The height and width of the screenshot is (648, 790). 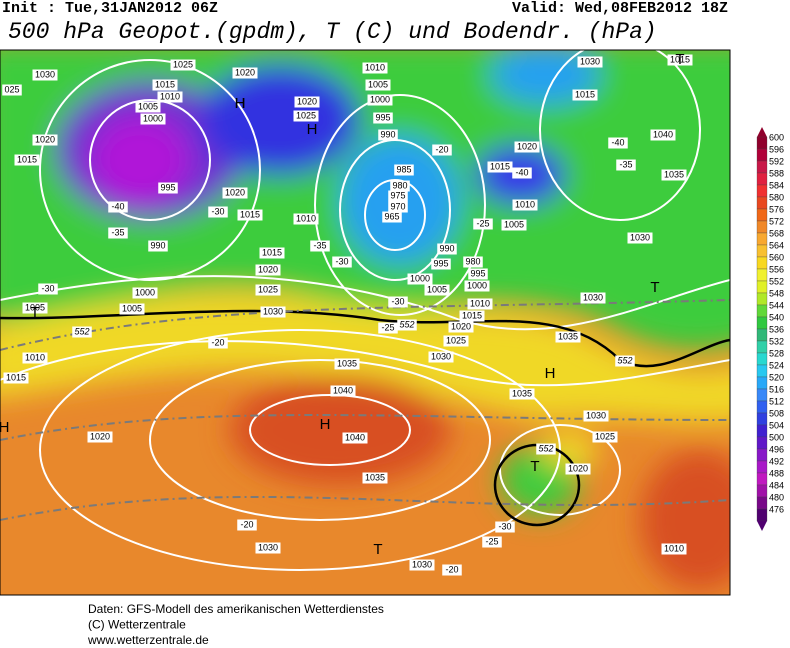 I want to click on colorbar-label: 548, so click(x=776, y=293).